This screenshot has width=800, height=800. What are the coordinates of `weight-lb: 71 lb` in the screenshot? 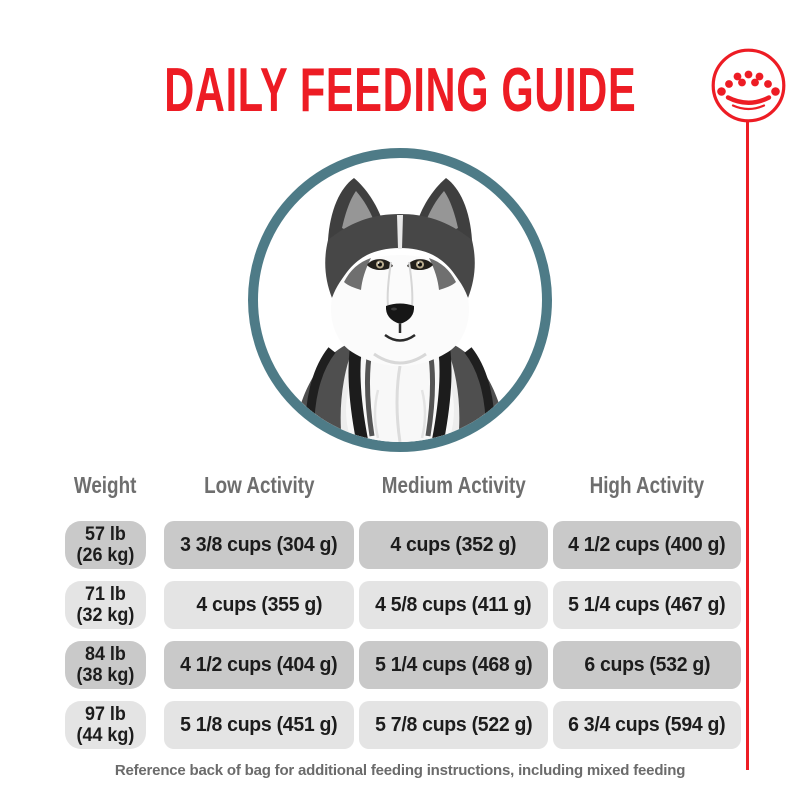 It's located at (105, 594).